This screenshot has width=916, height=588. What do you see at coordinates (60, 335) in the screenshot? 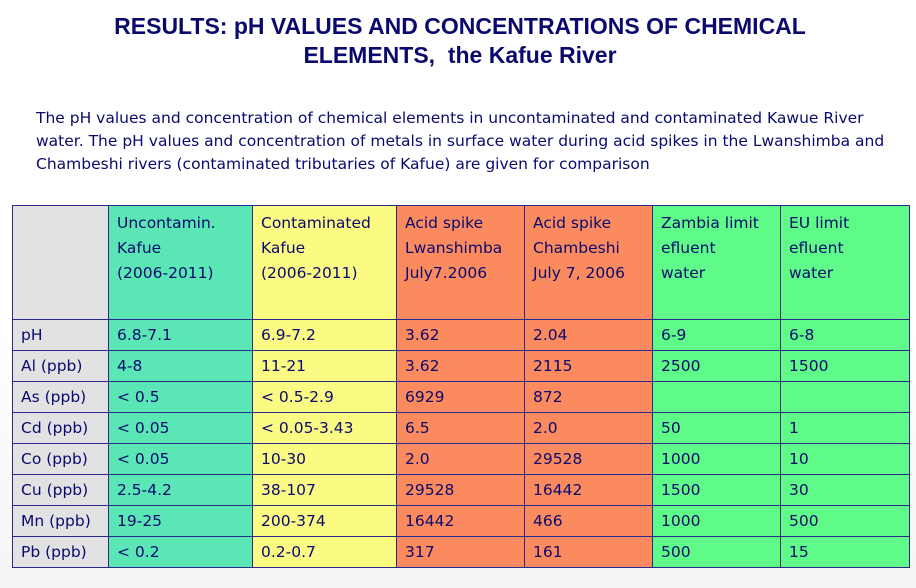
I see `row-label-cell: pH` at bounding box center [60, 335].